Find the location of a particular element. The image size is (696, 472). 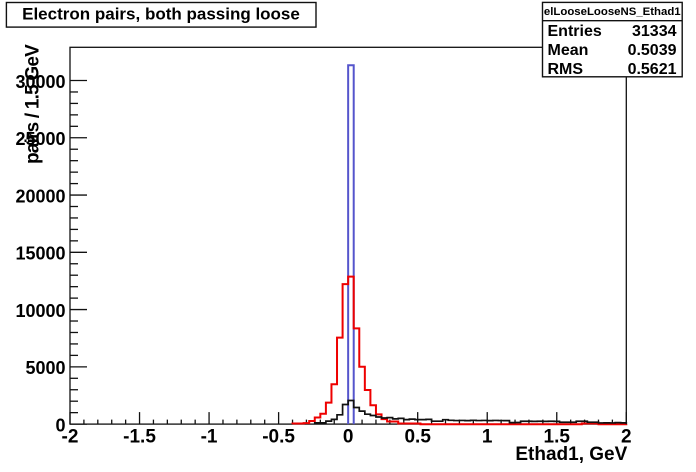

svg-text: 30000 is located at coordinates (40, 82).